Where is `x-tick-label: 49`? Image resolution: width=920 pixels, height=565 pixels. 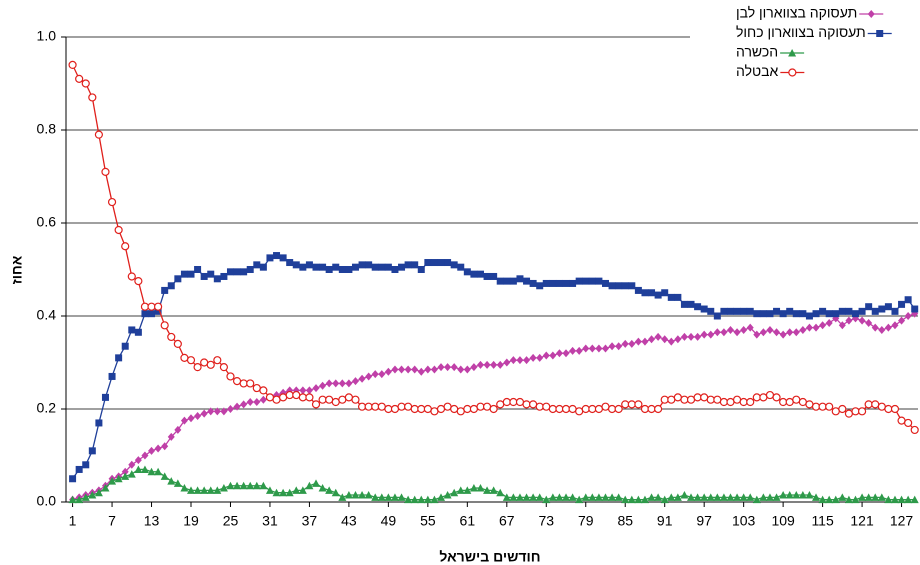
x-tick-label: 49 is located at coordinates (389, 521).